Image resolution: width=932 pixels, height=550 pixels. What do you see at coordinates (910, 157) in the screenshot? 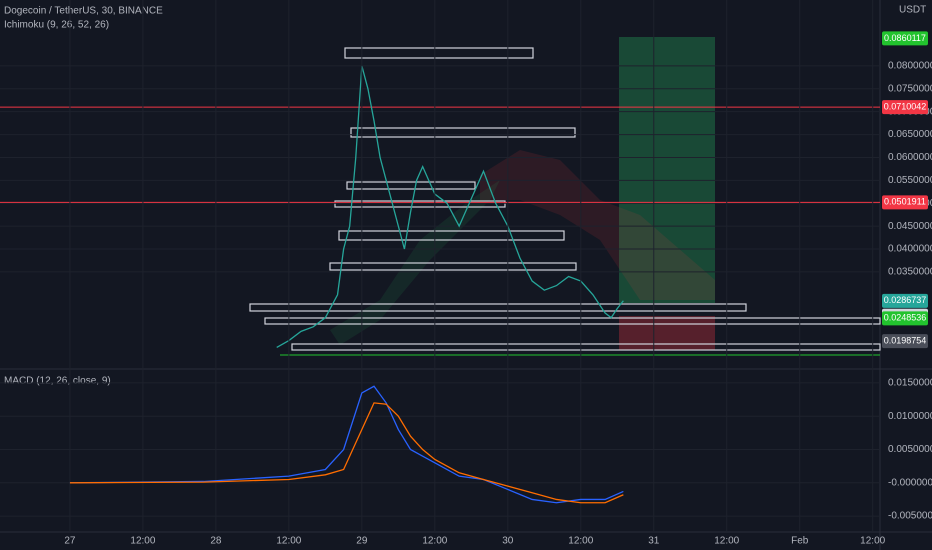
I see `y-tick-label: 0.0600000` at bounding box center [910, 157].